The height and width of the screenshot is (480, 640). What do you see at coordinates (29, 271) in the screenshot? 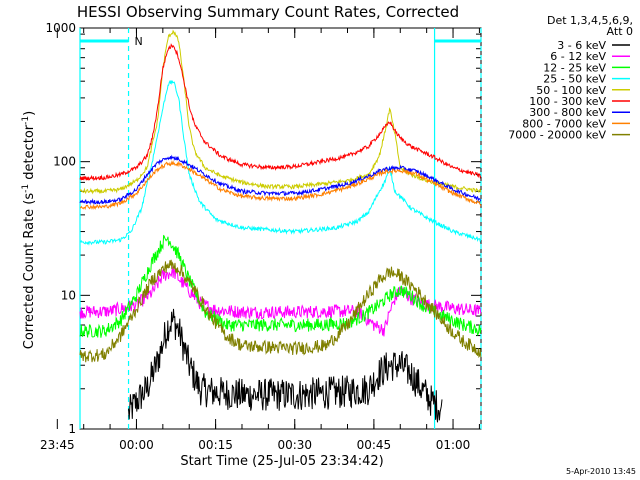
I see `y-axis-label-main: Corrected Count Rate (s` at bounding box center [29, 271].